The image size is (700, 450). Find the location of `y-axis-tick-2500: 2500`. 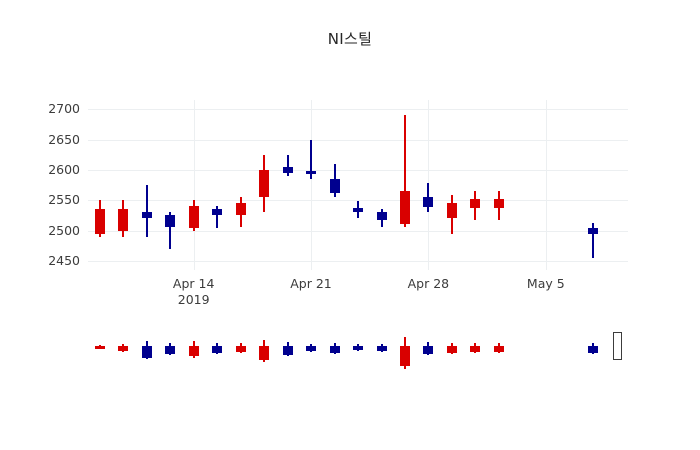

y-axis-tick-2500: 2500 is located at coordinates (64, 230).